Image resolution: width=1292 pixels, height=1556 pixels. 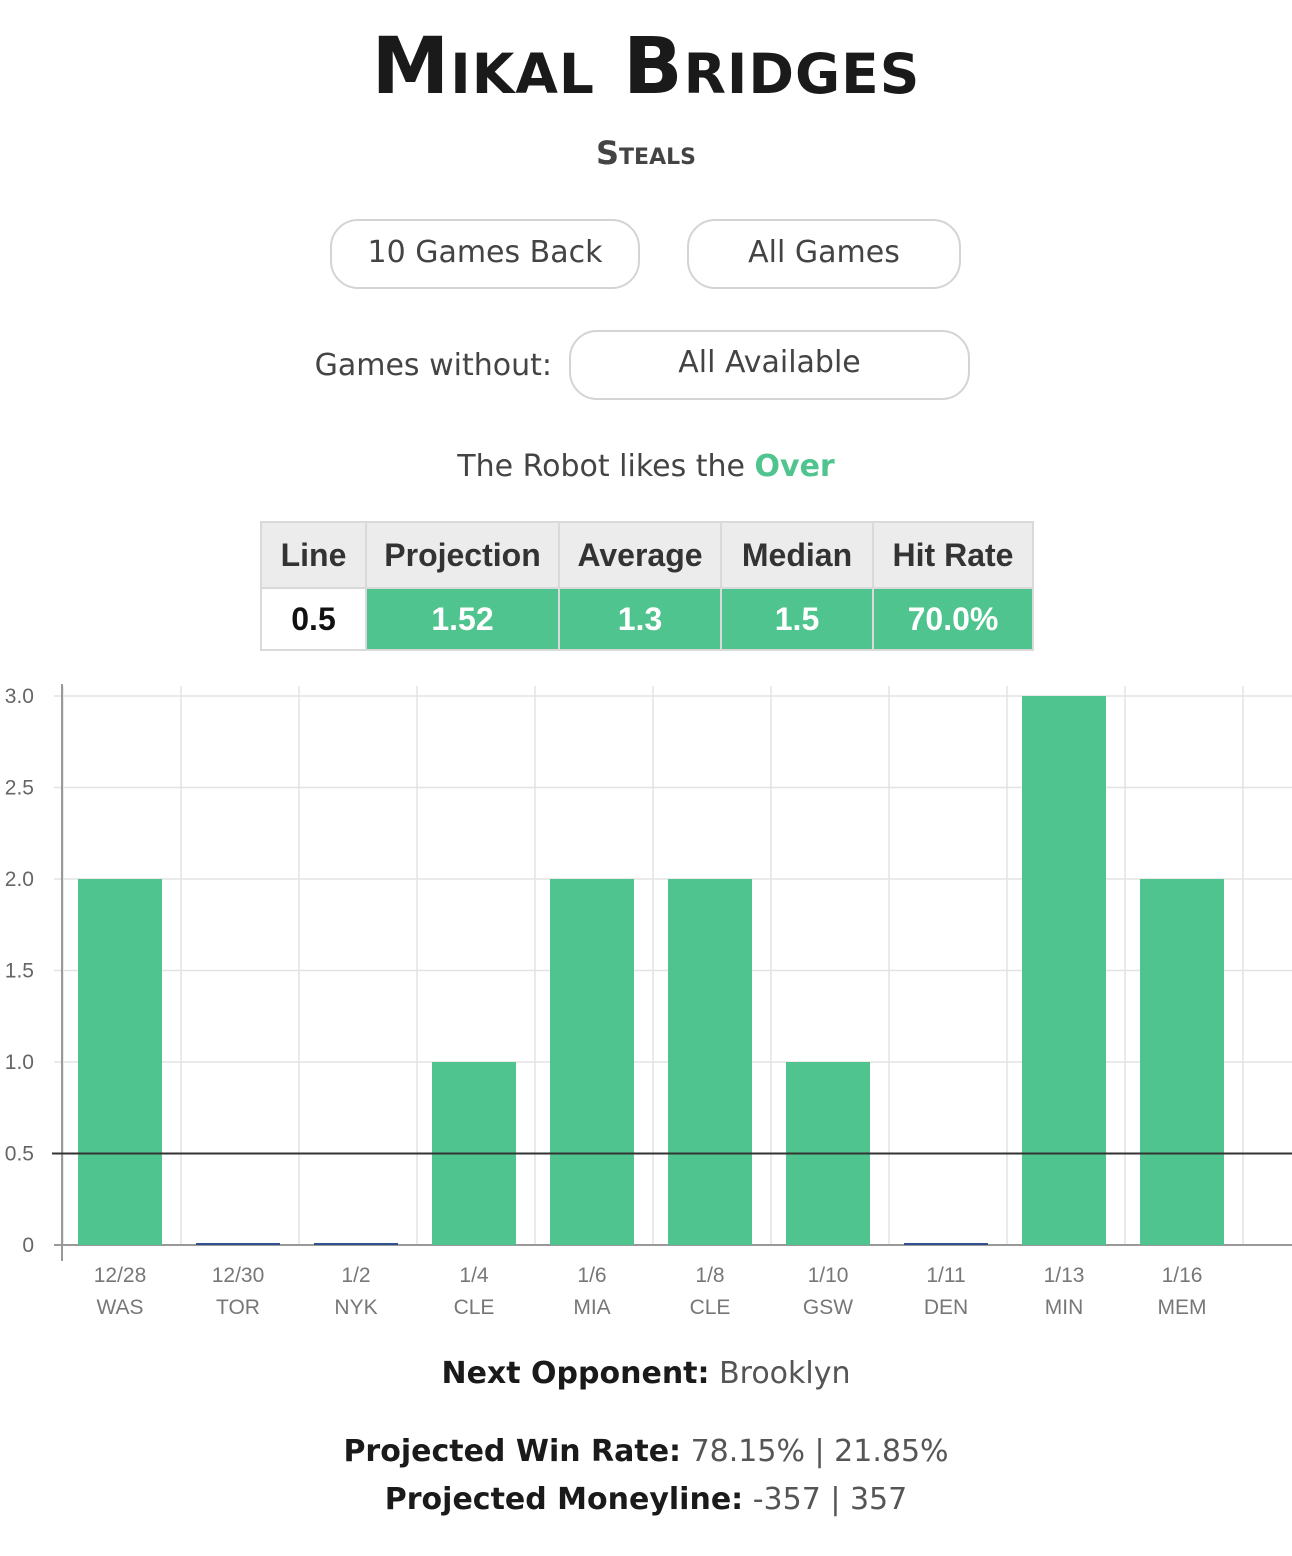 What do you see at coordinates (815, 1451) in the screenshot?
I see `win-rate-value: 78.15% | 21.85%` at bounding box center [815, 1451].